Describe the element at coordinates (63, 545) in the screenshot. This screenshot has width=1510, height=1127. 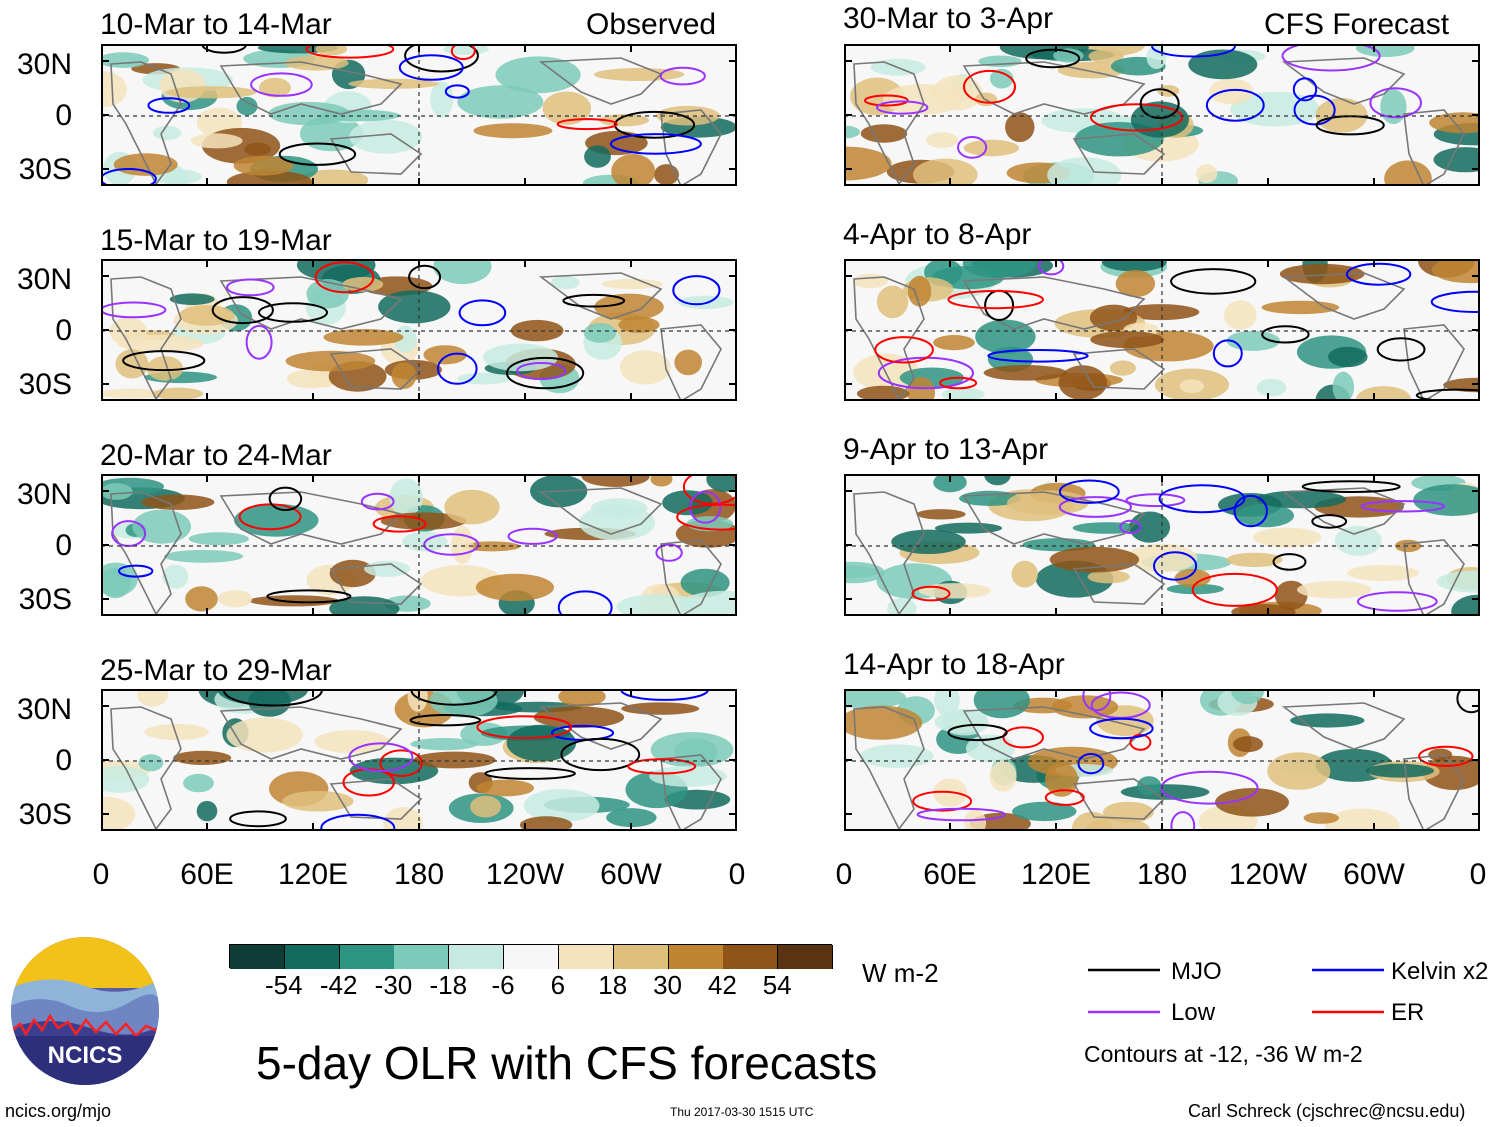
I see `y-tick-0: 0` at that location.